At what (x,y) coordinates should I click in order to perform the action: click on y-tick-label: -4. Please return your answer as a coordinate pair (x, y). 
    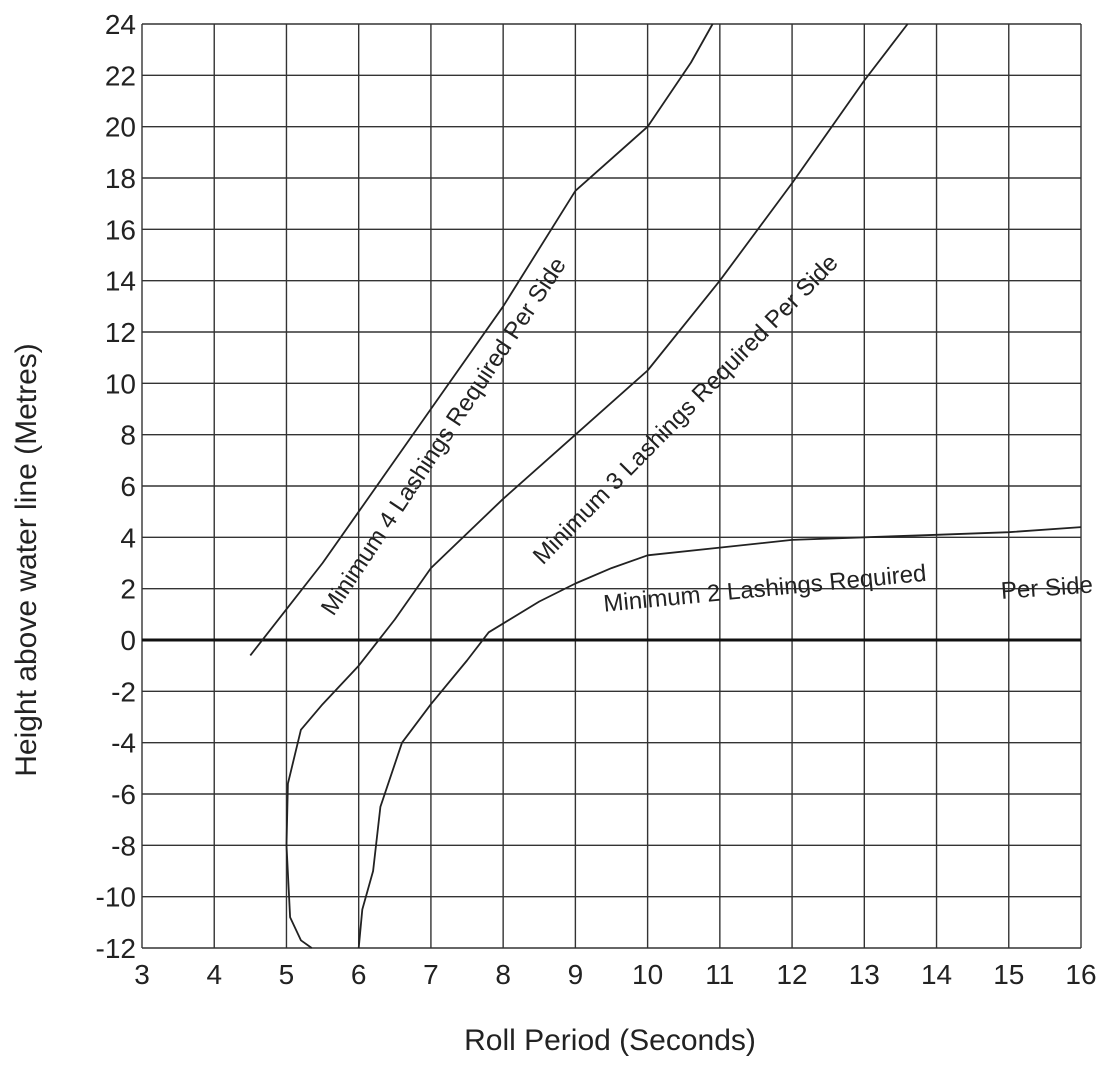
    Looking at the image, I should click on (123, 743).